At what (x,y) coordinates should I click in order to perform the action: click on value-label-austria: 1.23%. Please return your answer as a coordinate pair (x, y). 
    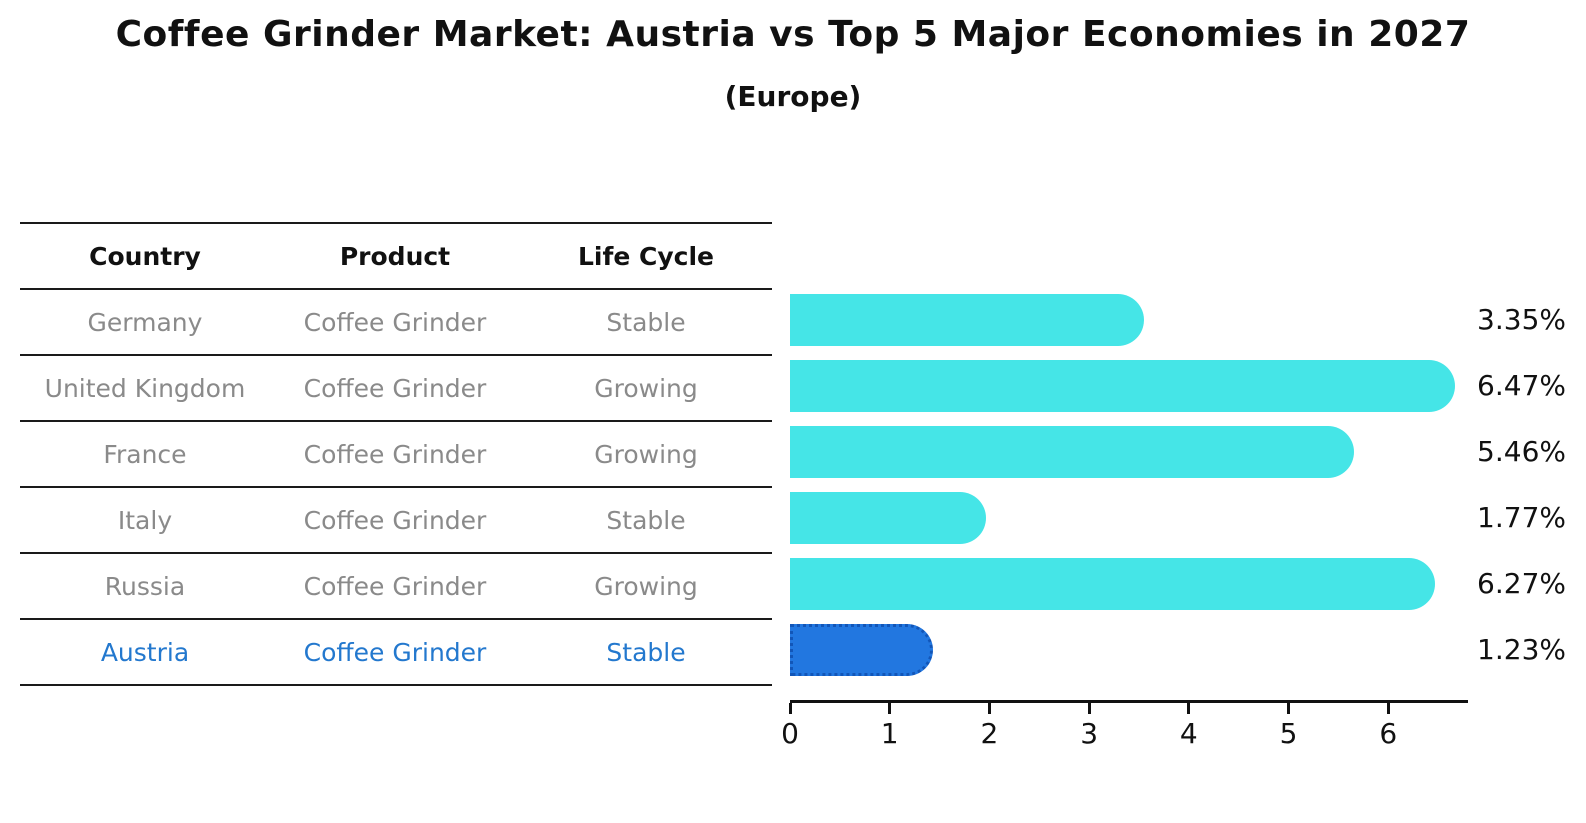
    Looking at the image, I should click on (1521, 649).